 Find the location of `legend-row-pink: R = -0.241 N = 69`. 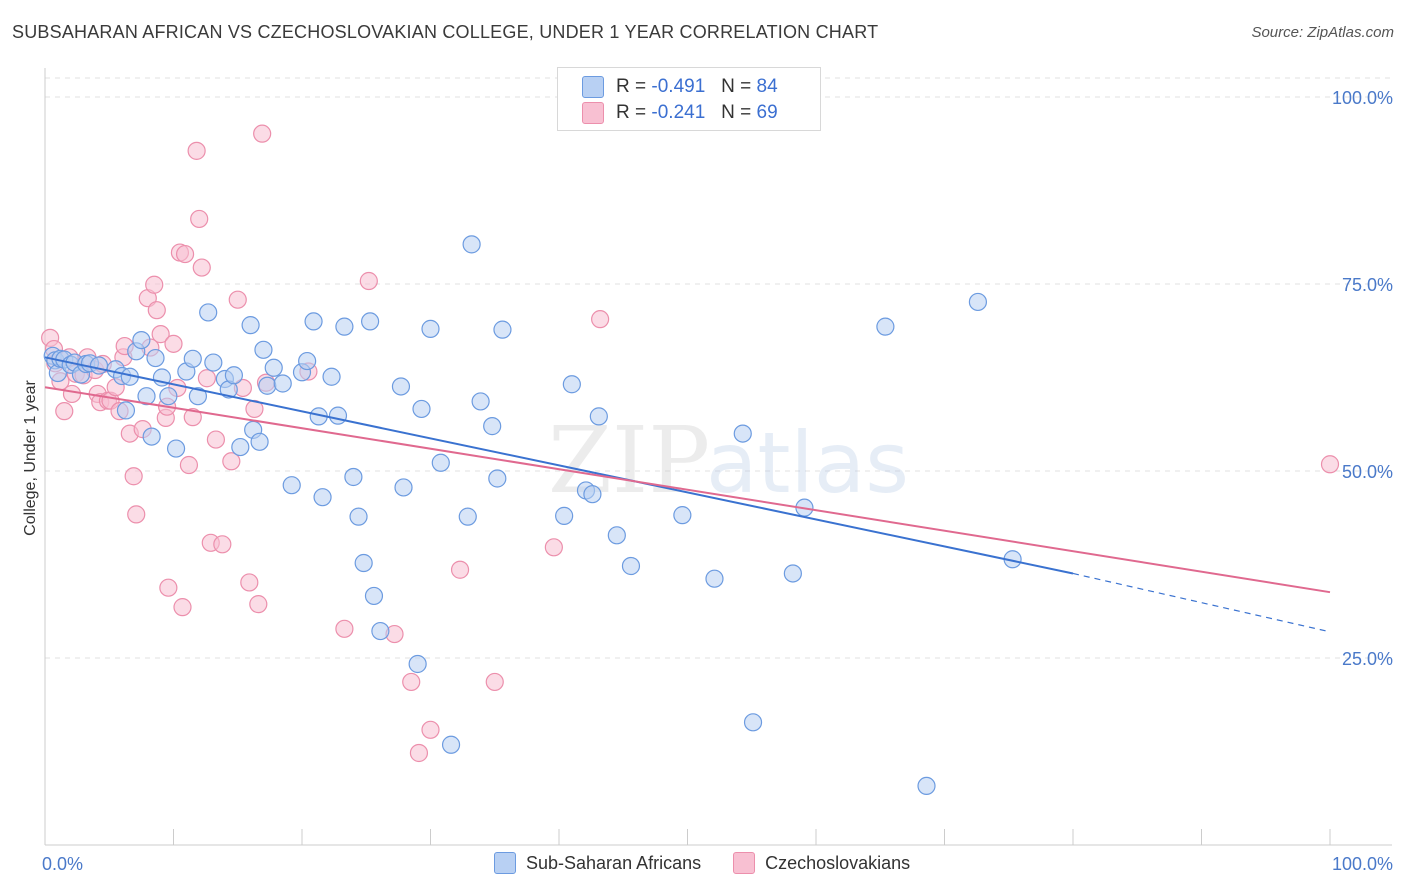

legend-row-pink: R = -0.241 N = 69 is located at coordinates (680, 113).